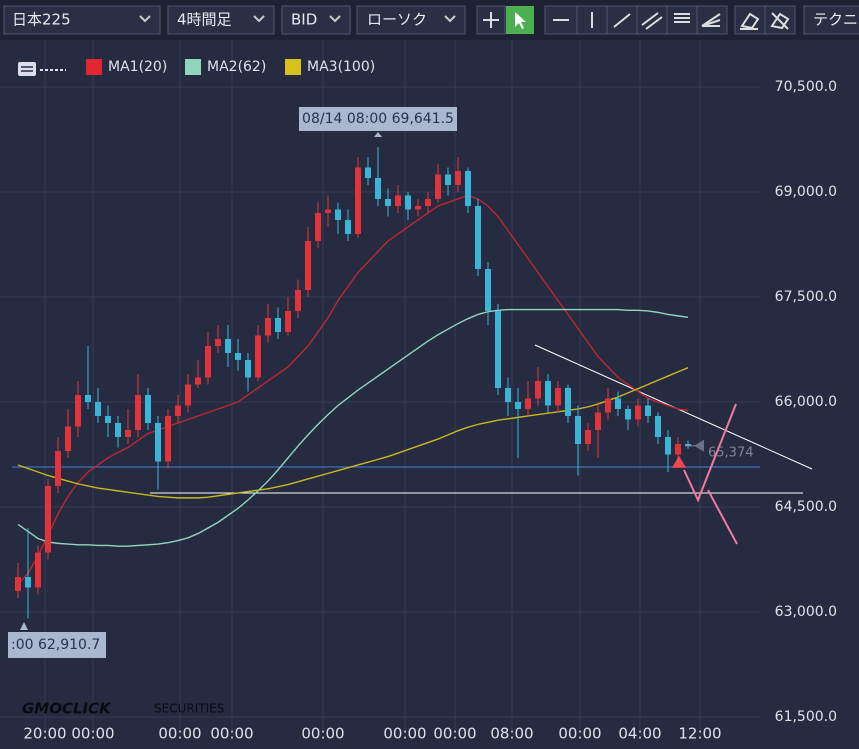  I want to click on trendline-button, so click(622, 20).